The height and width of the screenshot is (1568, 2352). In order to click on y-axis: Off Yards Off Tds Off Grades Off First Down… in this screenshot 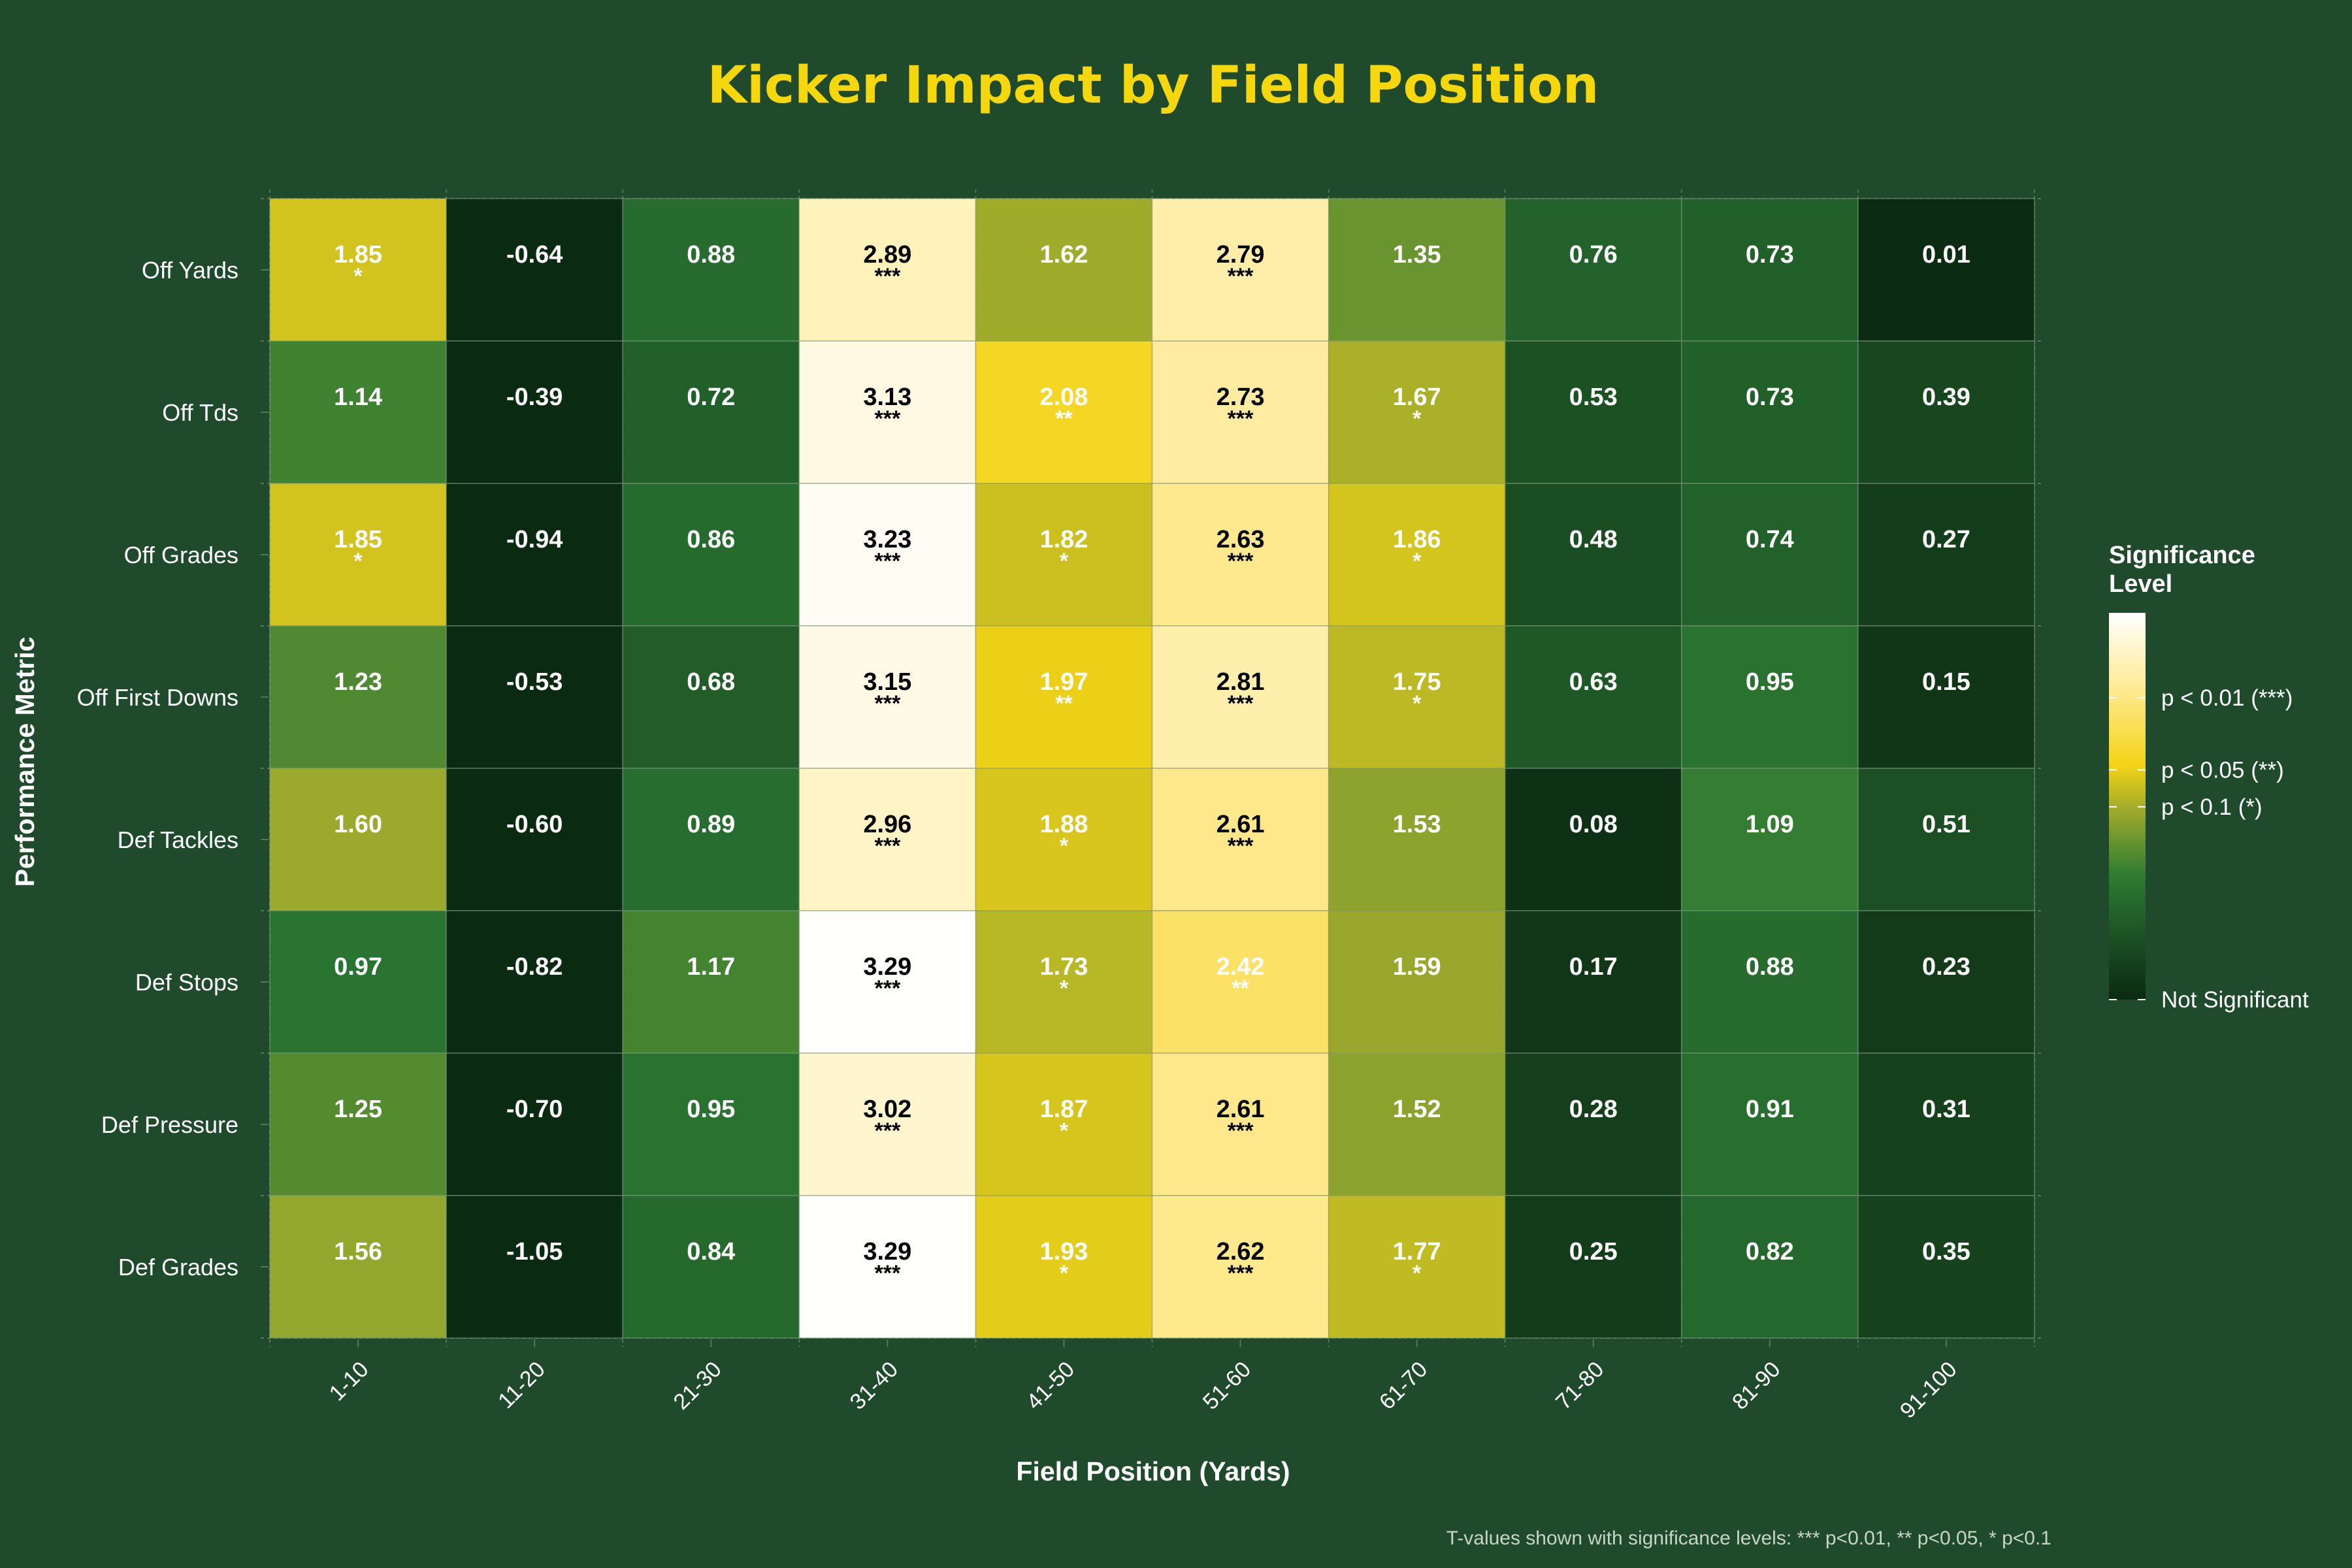, I will do `click(173, 769)`.